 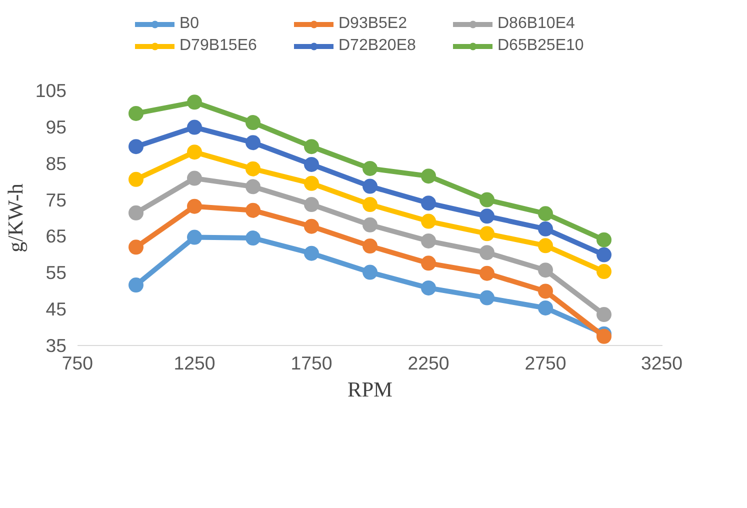 What do you see at coordinates (56, 236) in the screenshot?
I see `y-tick-label: 65` at bounding box center [56, 236].